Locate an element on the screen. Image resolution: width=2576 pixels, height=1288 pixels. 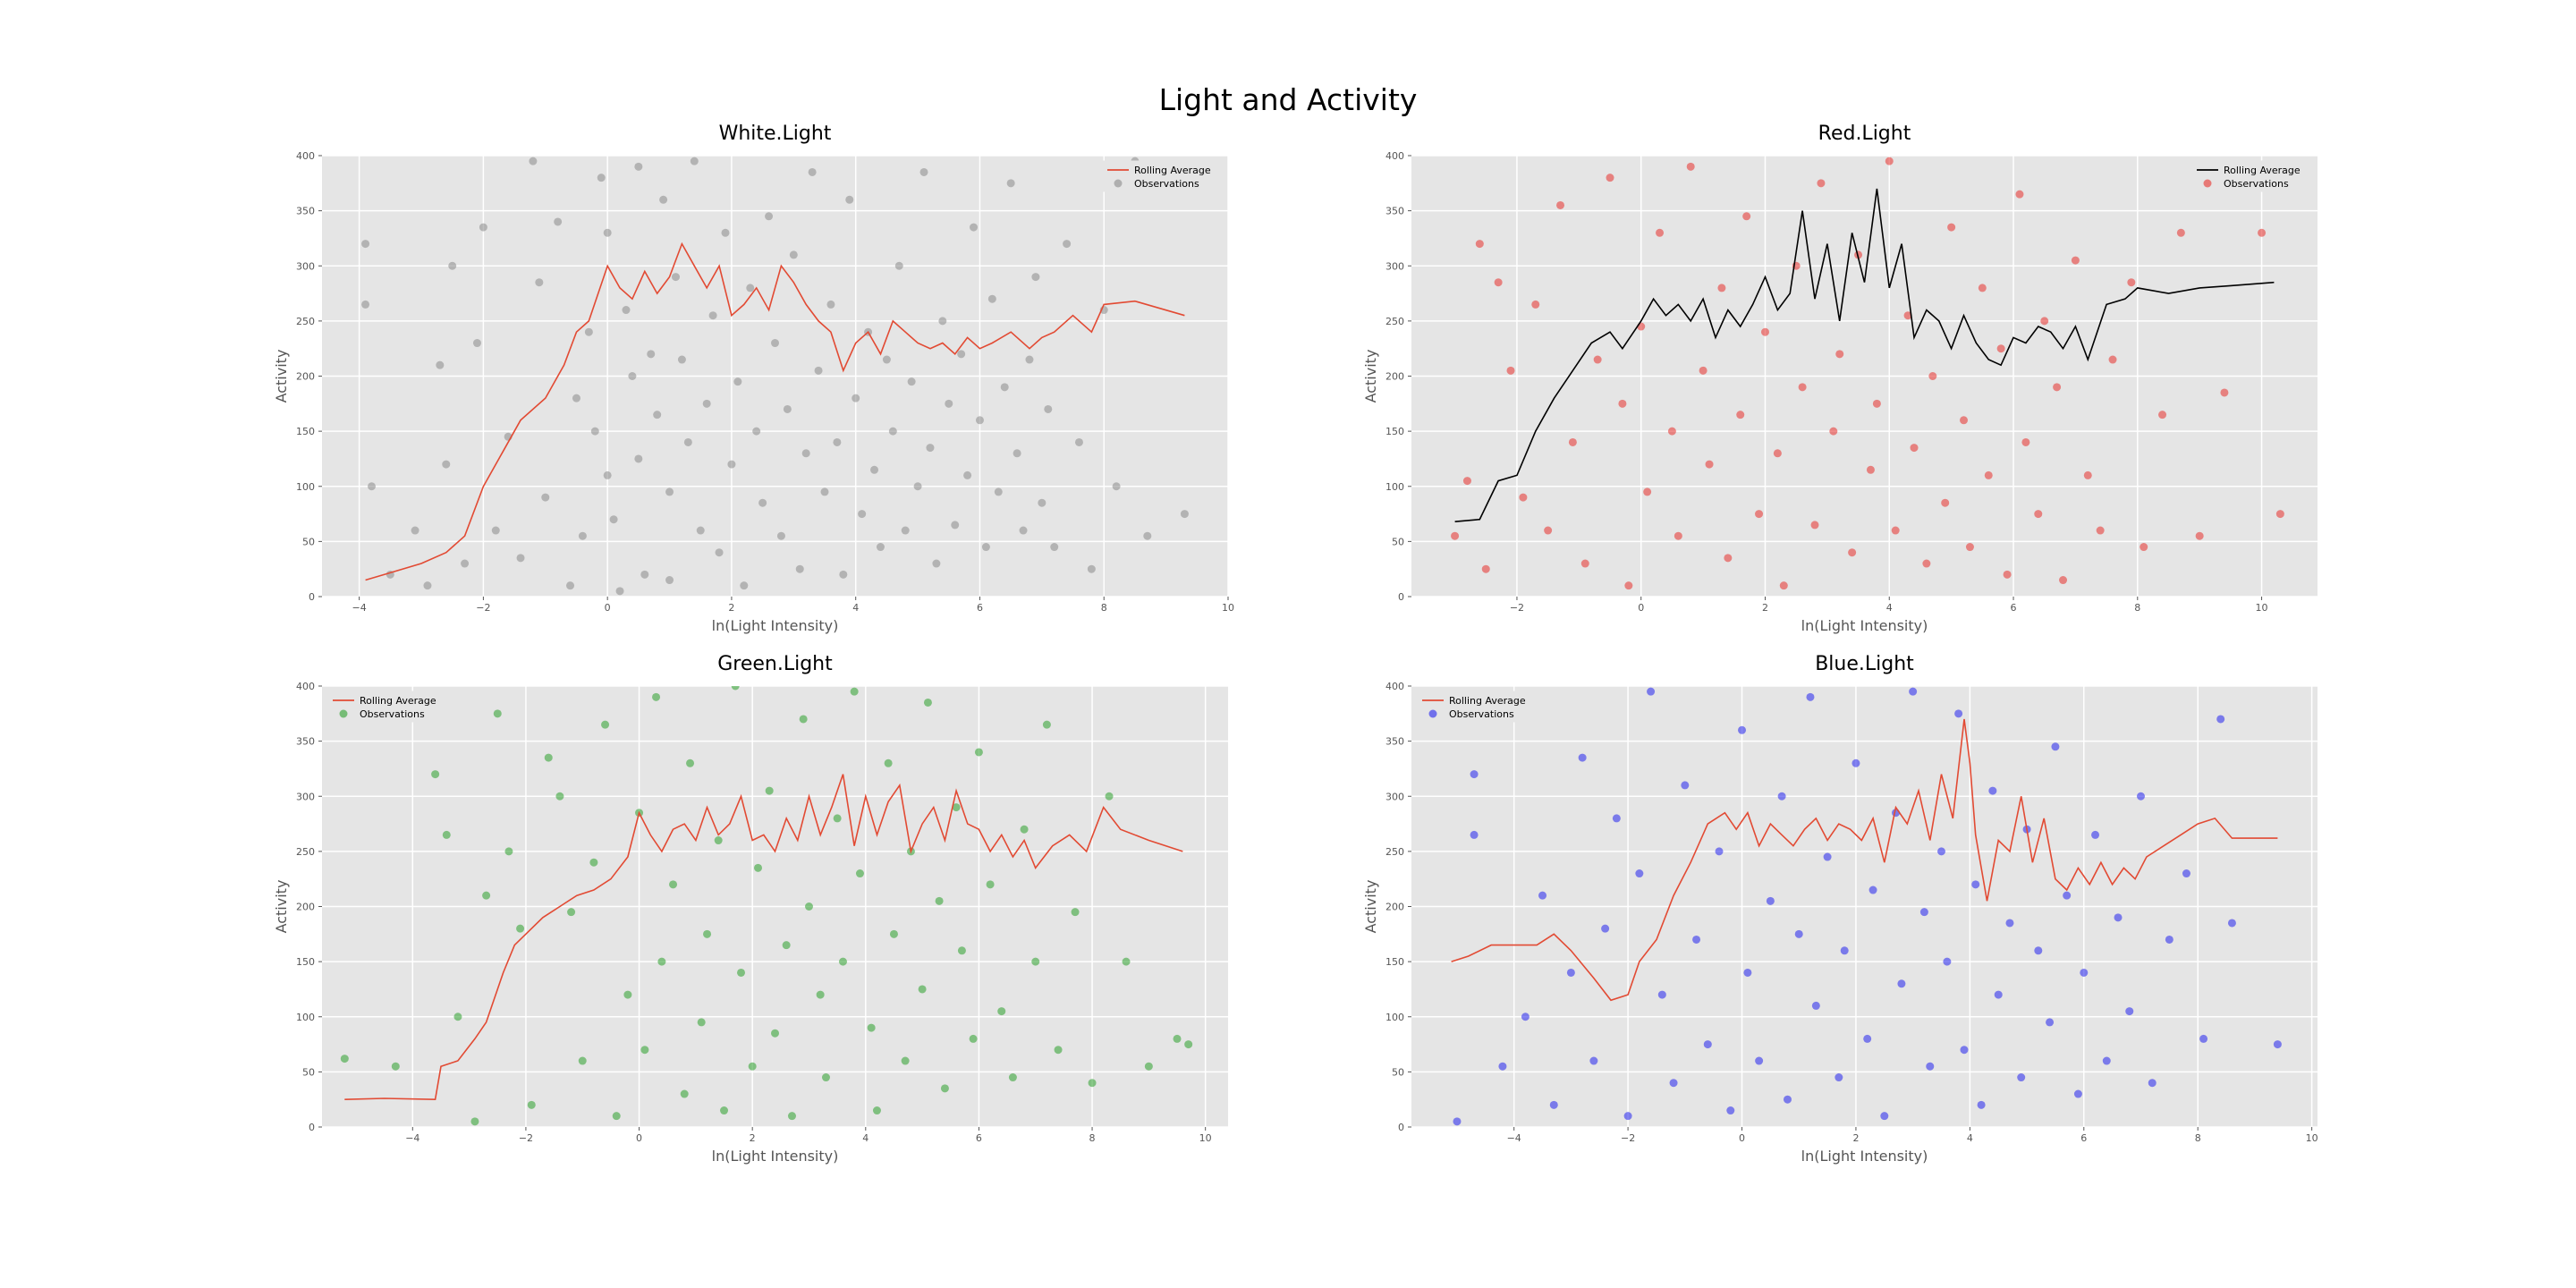
legend-label-observations: Observations is located at coordinates (1481, 714).